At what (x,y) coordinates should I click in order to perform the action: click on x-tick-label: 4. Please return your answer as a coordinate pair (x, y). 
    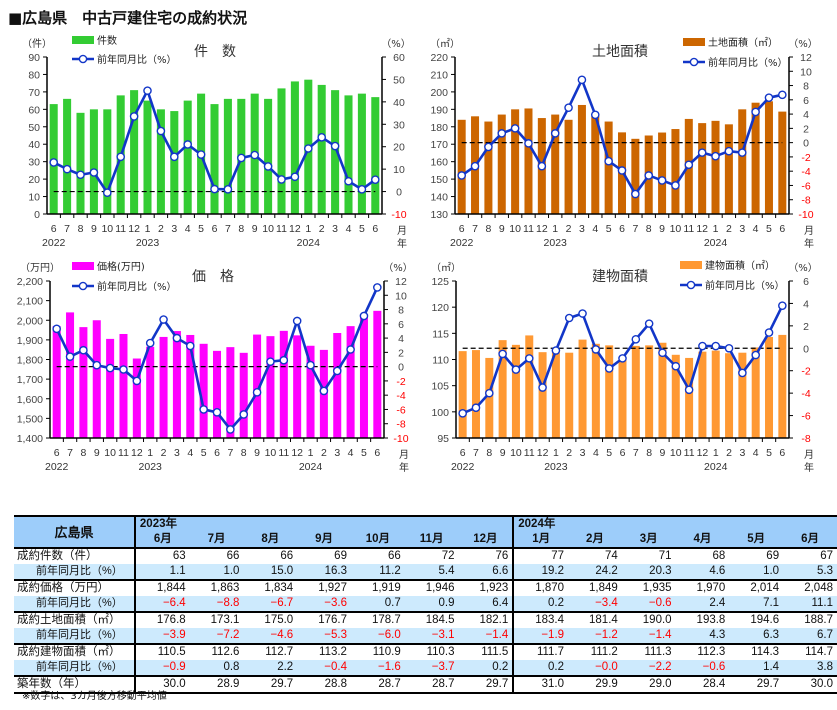
    Looking at the image, I should click on (596, 453).